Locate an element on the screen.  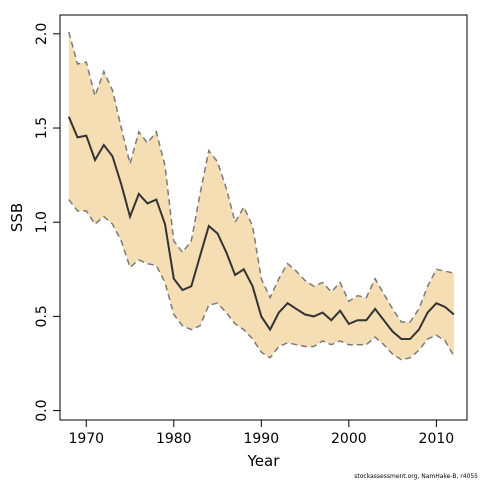
x-tick-label: 2010 is located at coordinates (437, 439).